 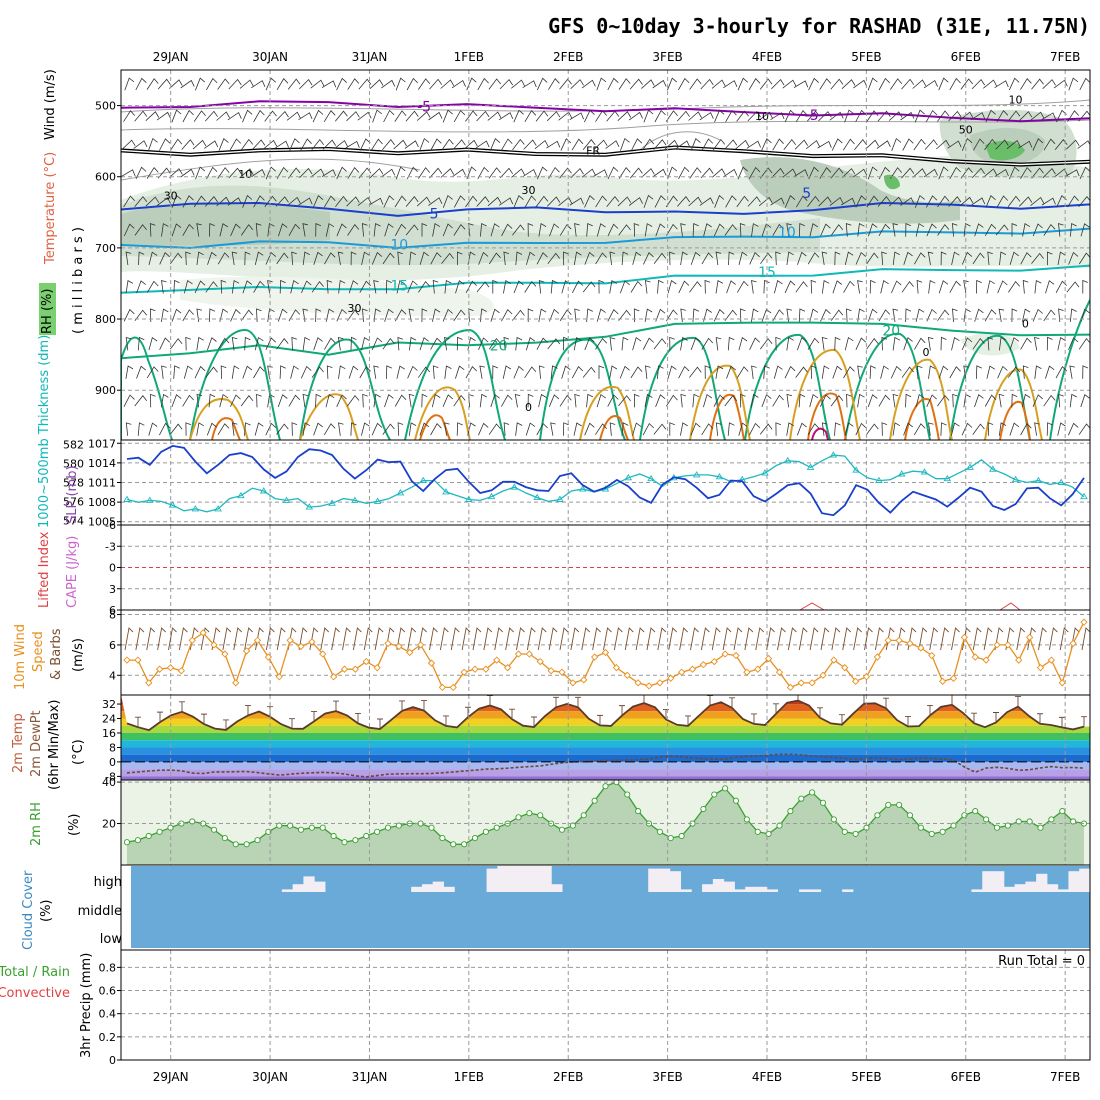 I want to click on axis-tick-label: 6, so click(x=112, y=610).